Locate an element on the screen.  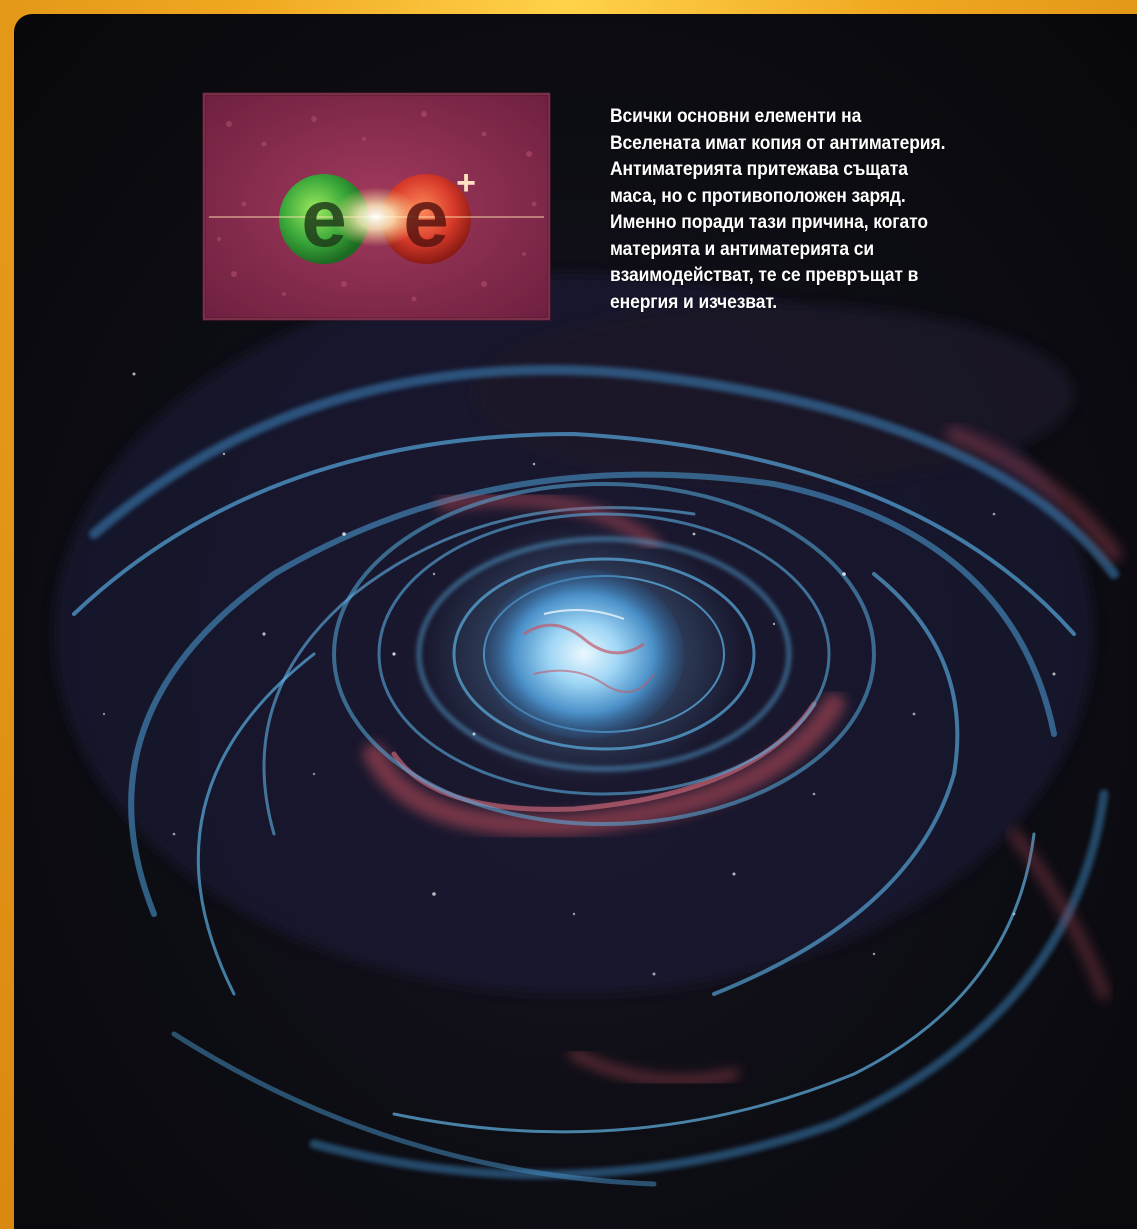
electron-symbol: e is located at coordinates (324, 218).